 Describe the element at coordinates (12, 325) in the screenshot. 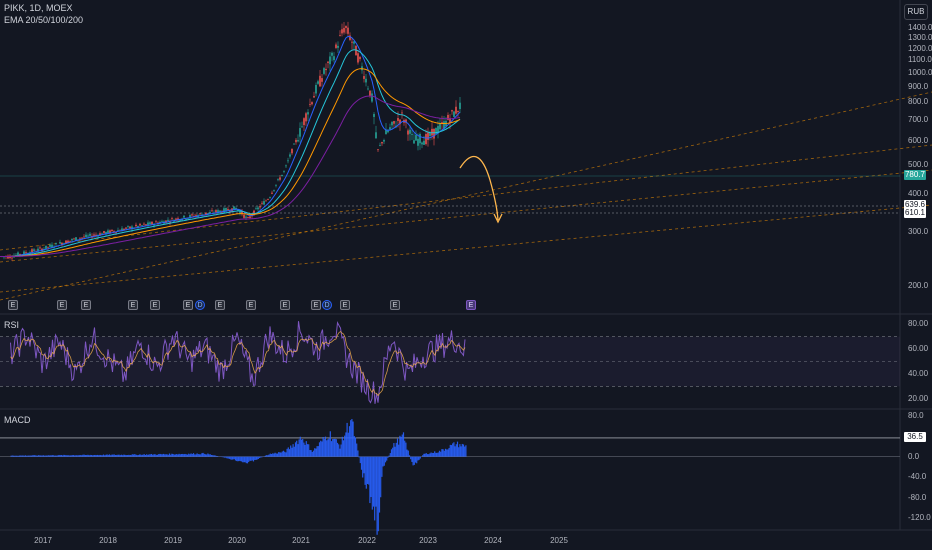

I see `rsi-panel-title: RSI` at that location.